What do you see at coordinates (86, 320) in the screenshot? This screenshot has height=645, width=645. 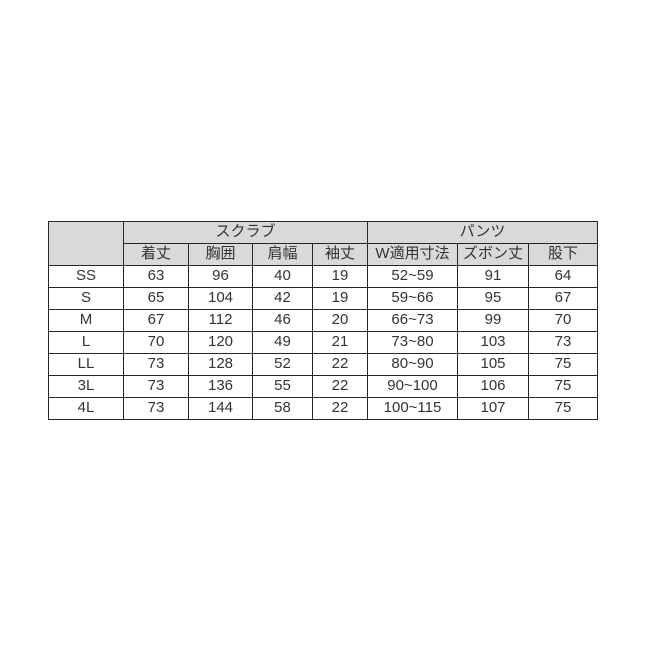 I see `size-label: M` at bounding box center [86, 320].